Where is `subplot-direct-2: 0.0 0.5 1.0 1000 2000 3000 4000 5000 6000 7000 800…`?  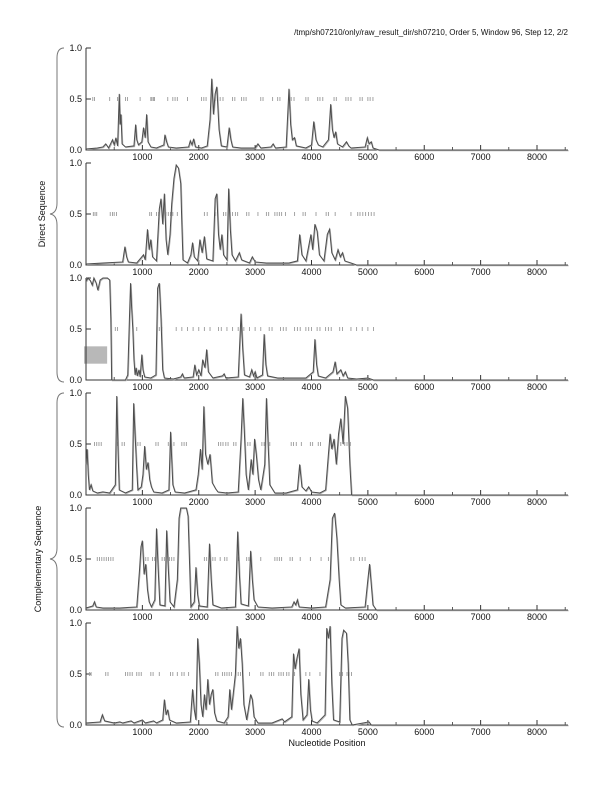 subplot-direct-2: 0.0 0.5 1.0 1000 2000 3000 4000 5000 6000 7000 800… is located at coordinates (320, 216).